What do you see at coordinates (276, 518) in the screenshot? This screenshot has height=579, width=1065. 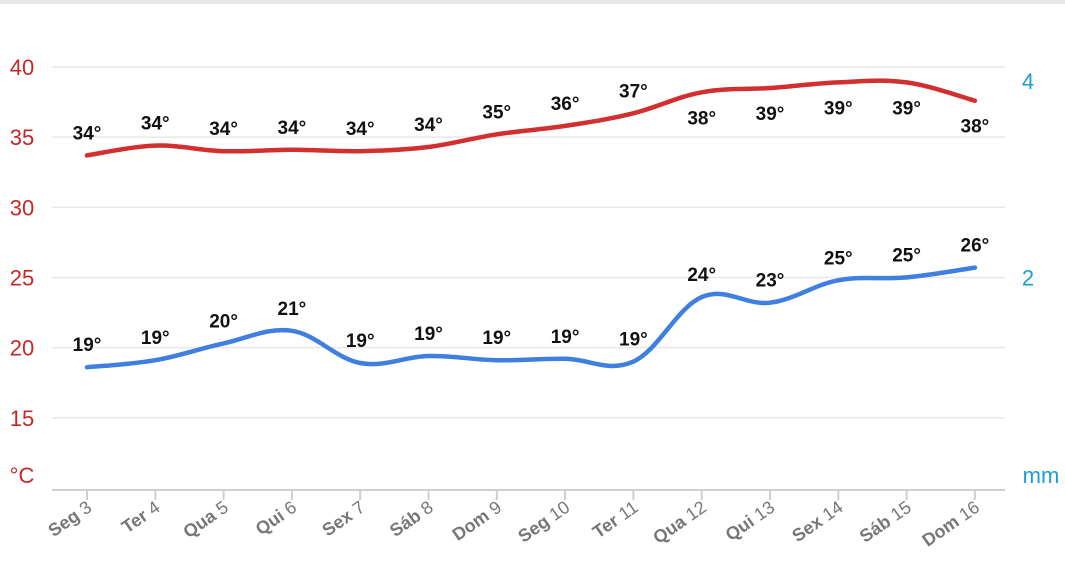 I see `x-tick-label: Qui 6` at bounding box center [276, 518].